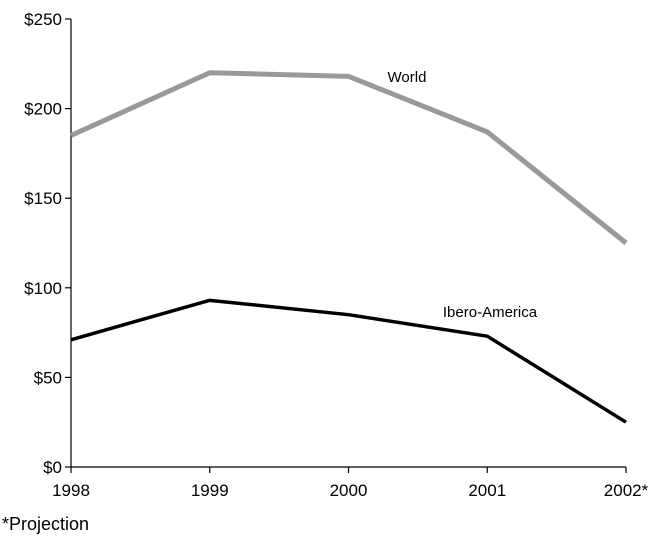 Image resolution: width=652 pixels, height=539 pixels. I want to click on y-tick-label: $0, so click(52, 467).